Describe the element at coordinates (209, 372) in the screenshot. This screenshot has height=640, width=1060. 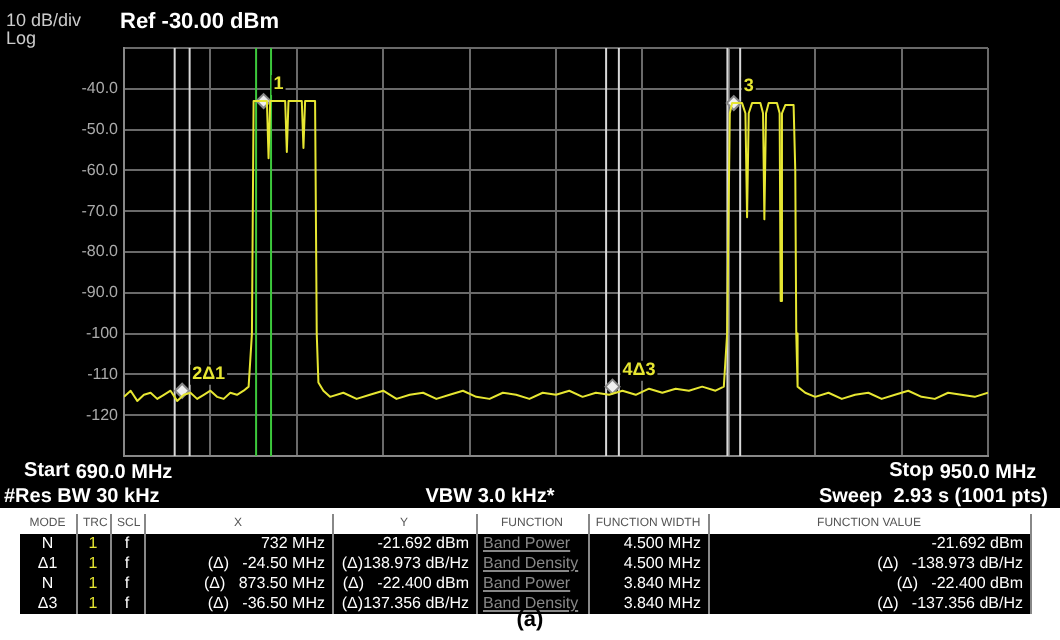
I see `annotation: 2Δ1` at that location.